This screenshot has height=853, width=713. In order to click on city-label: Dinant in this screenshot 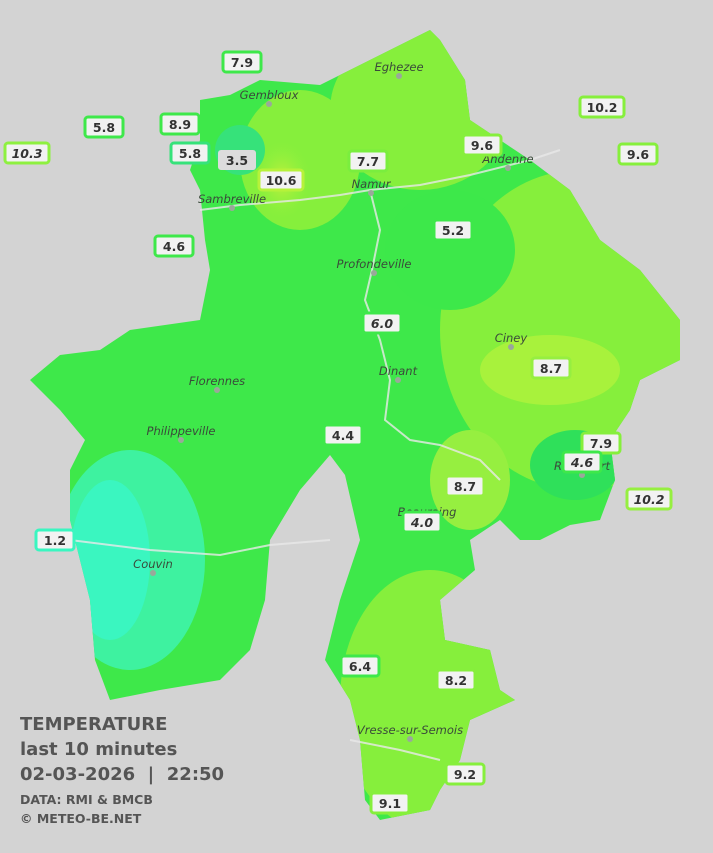, I will do `click(398, 371)`.